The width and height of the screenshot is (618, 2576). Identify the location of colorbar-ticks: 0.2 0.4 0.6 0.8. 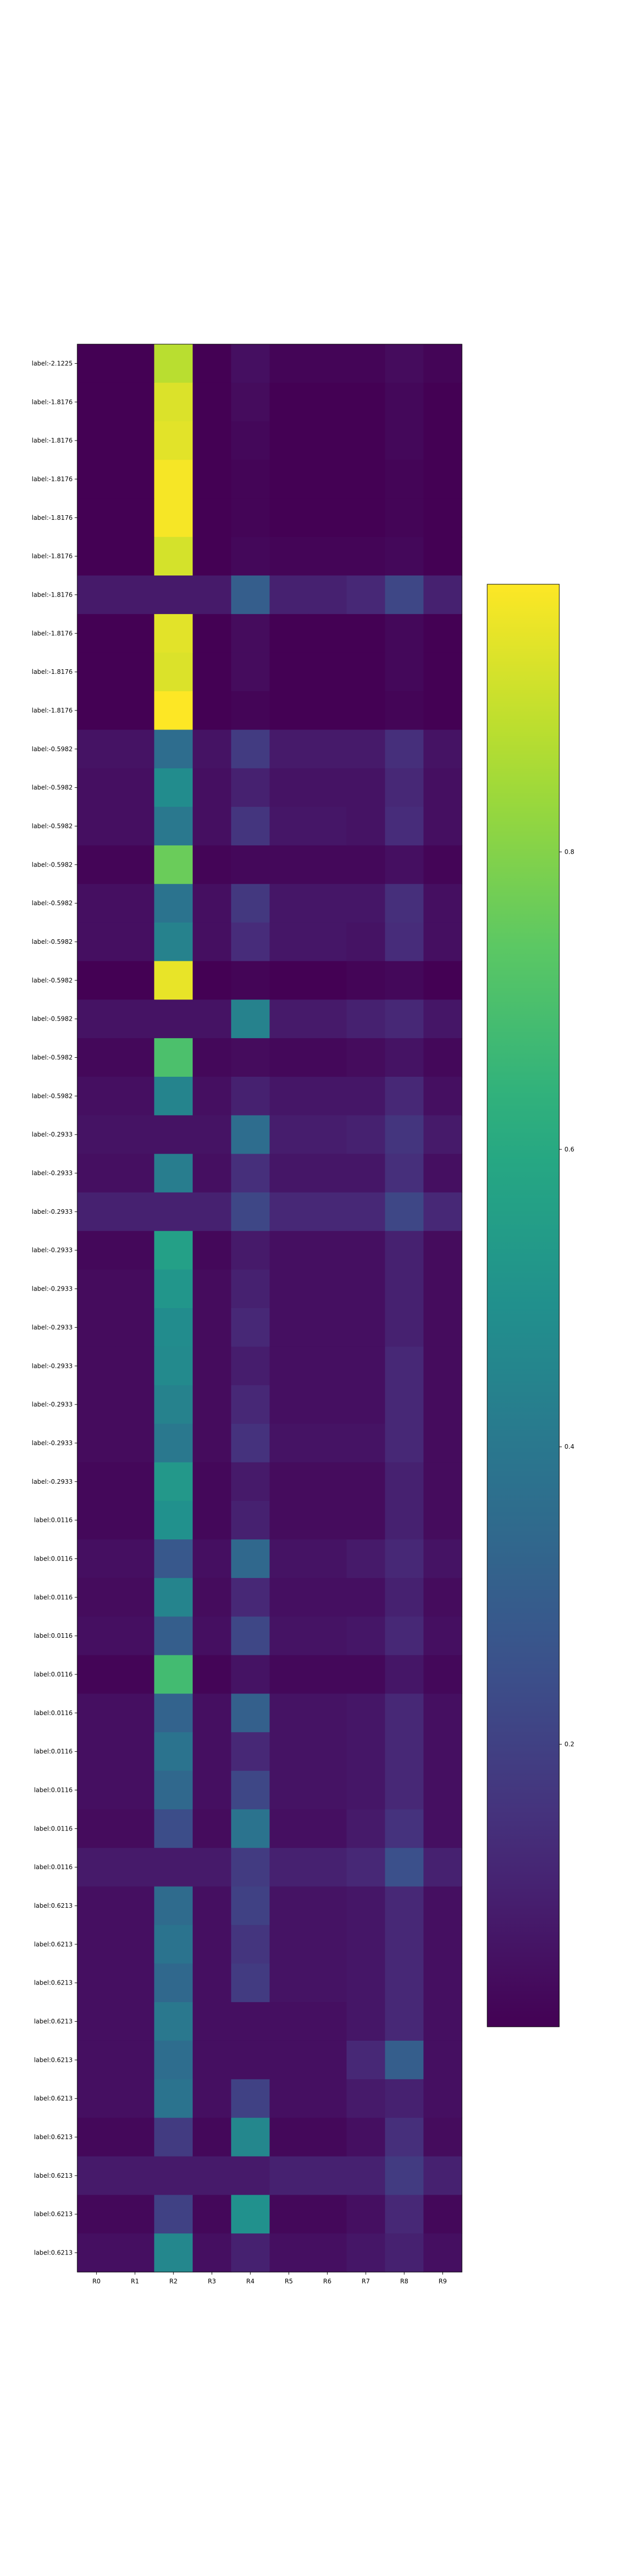
(566, 1299).